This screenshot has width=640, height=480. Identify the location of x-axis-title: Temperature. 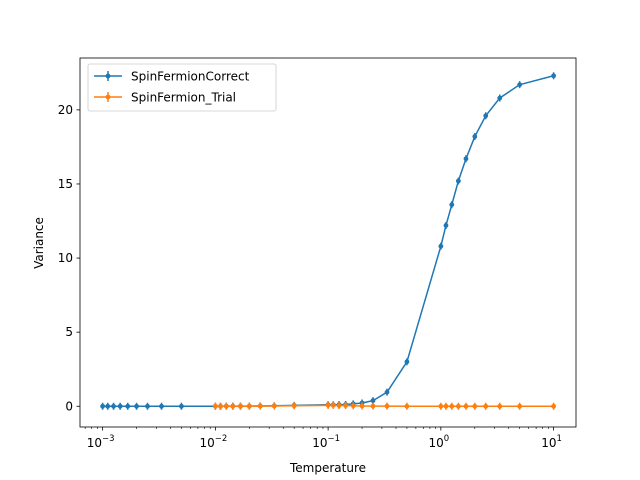
(327, 468).